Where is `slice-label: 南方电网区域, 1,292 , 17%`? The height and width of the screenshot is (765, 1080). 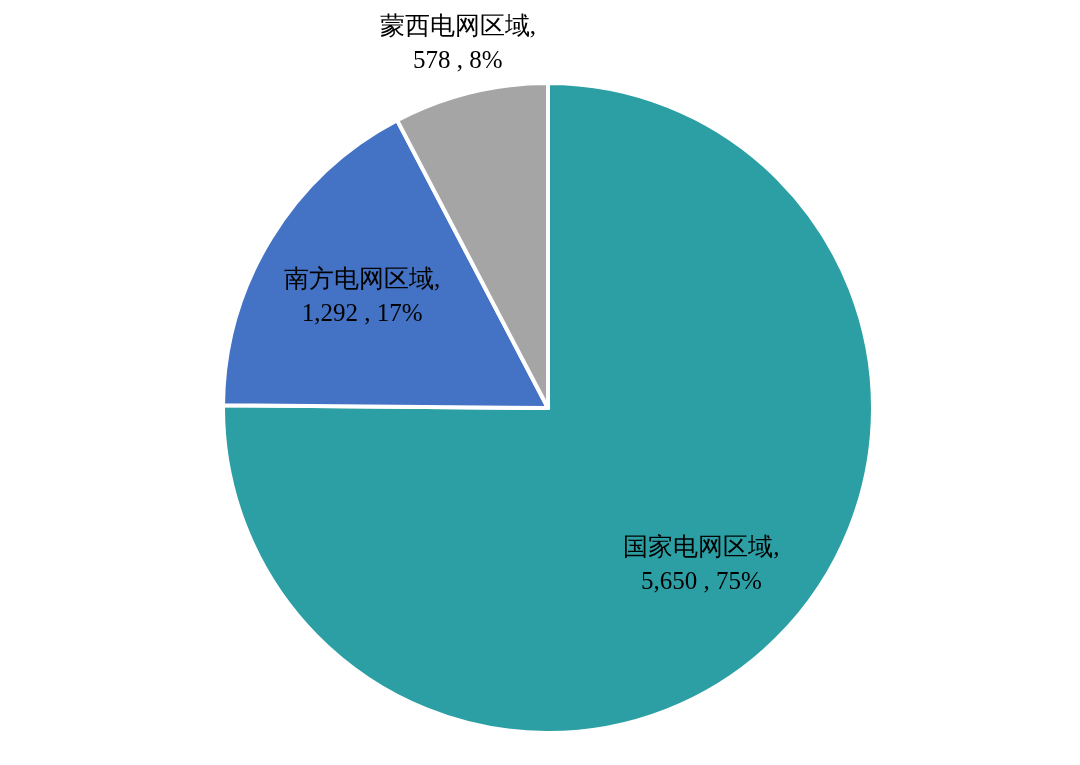 slice-label: 南方电网区域, 1,292 , 17% is located at coordinates (362, 295).